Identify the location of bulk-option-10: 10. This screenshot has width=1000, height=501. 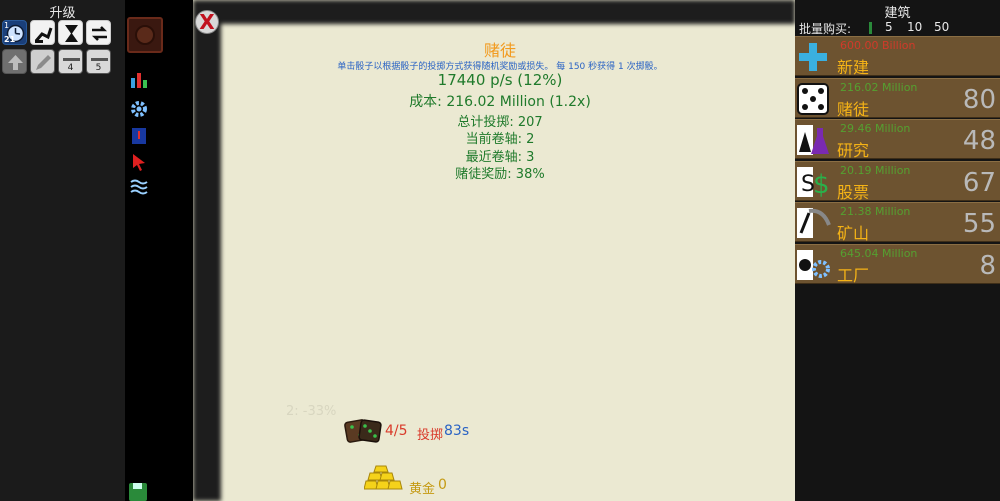
(915, 27).